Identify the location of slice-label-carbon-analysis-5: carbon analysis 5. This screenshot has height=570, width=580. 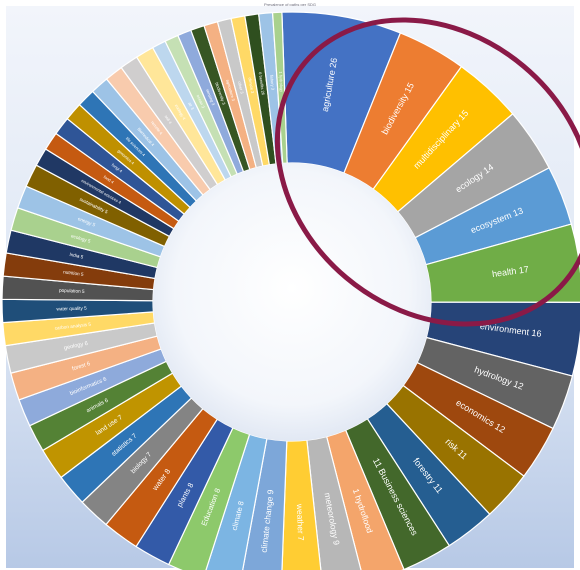
(72, 326).